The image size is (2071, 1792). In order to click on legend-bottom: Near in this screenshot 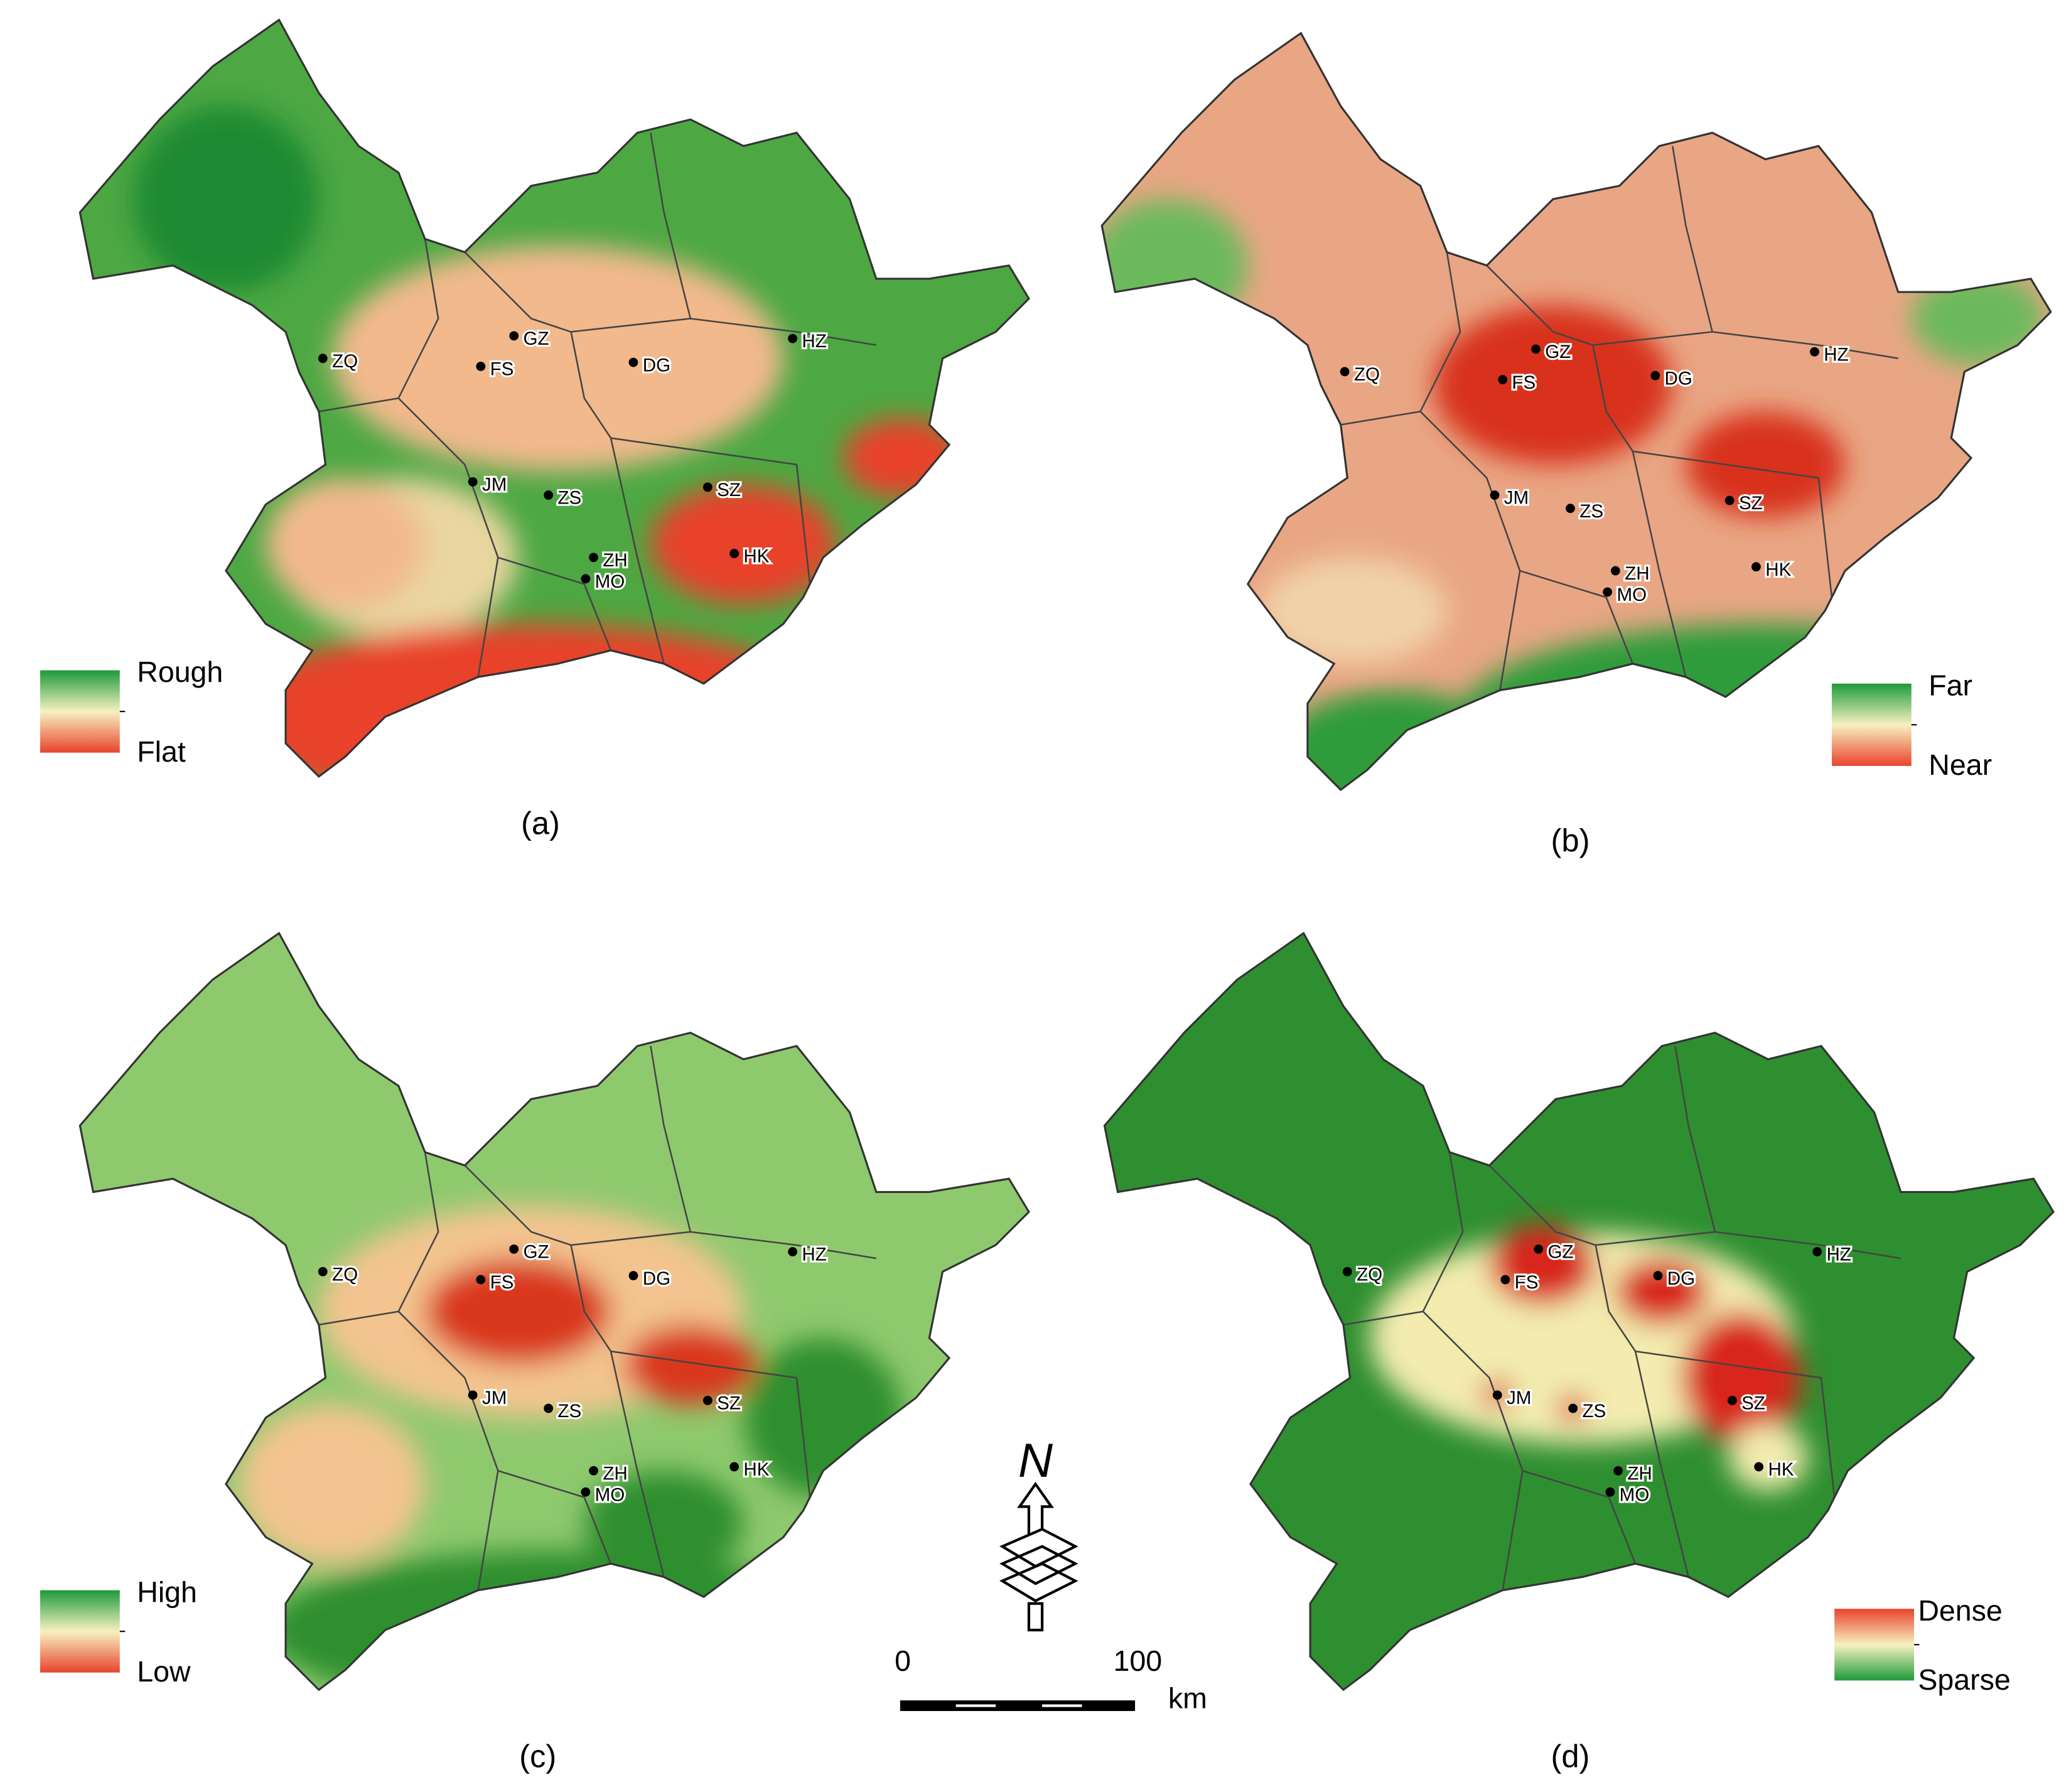, I will do `click(1960, 764)`.